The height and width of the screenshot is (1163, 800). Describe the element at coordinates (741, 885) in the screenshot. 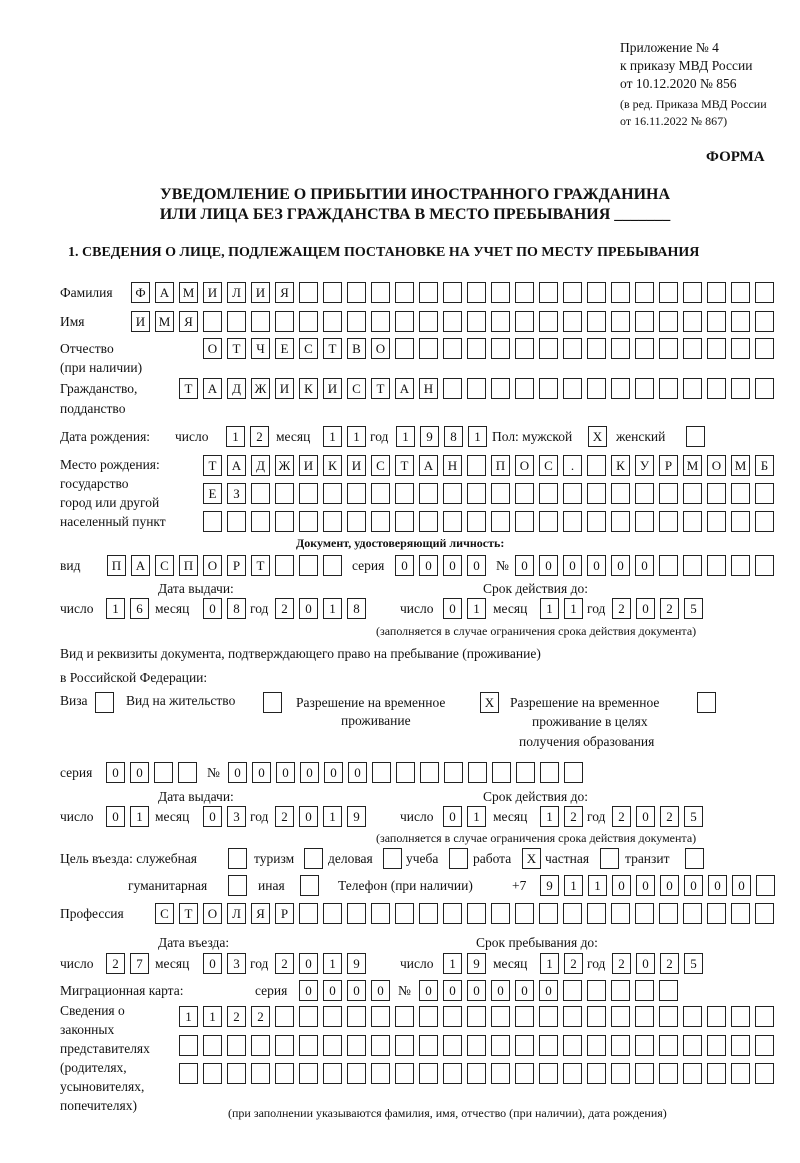

I see `phone-char-box: 0` at that location.